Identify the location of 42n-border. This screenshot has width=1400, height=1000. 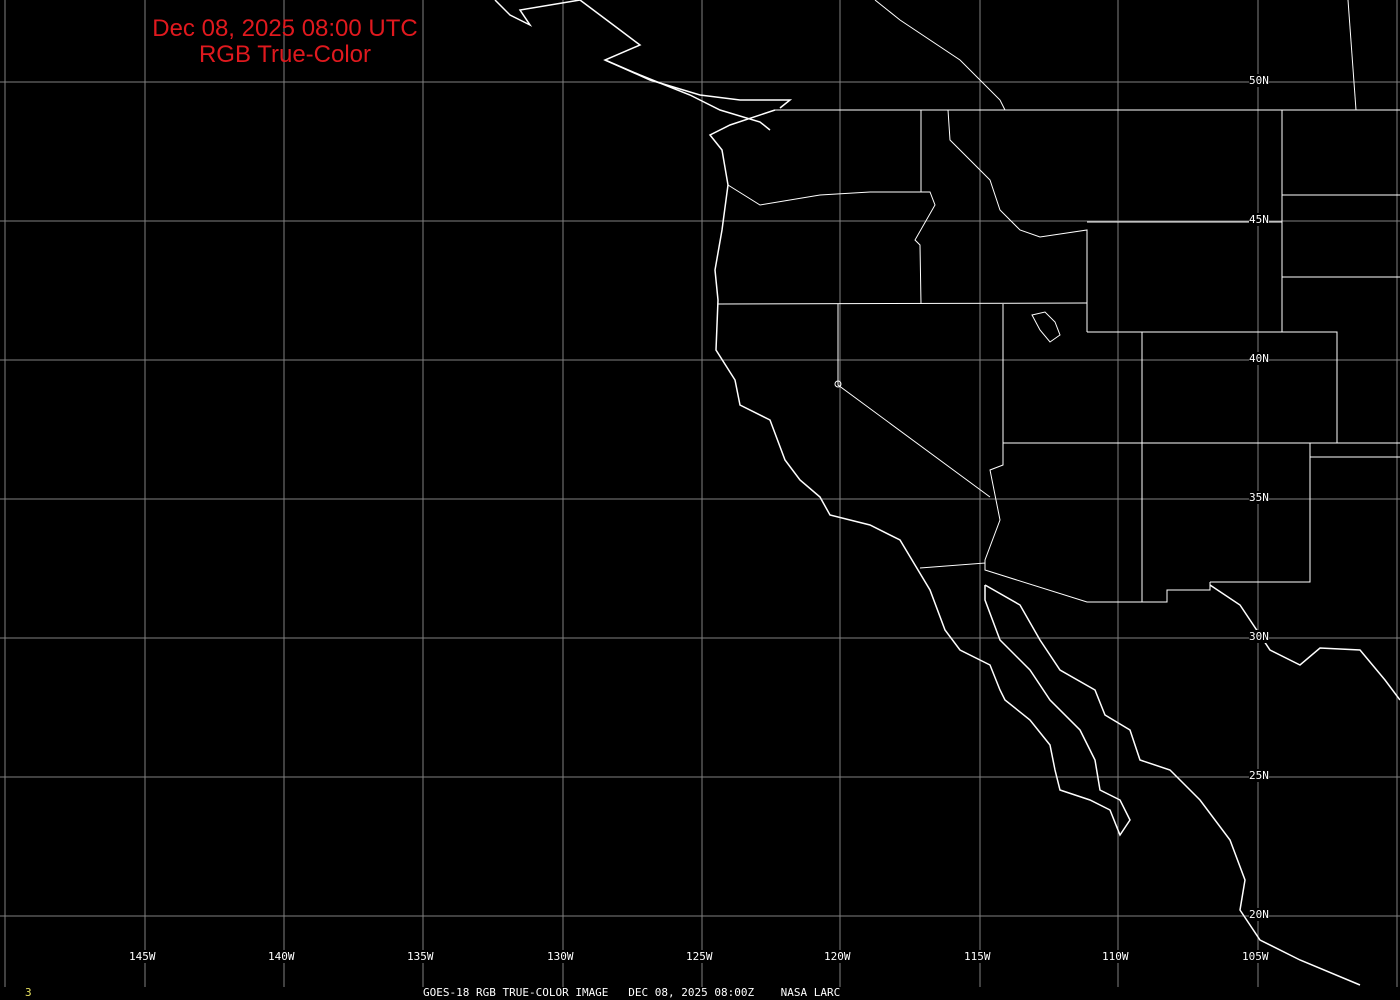
(902, 303).